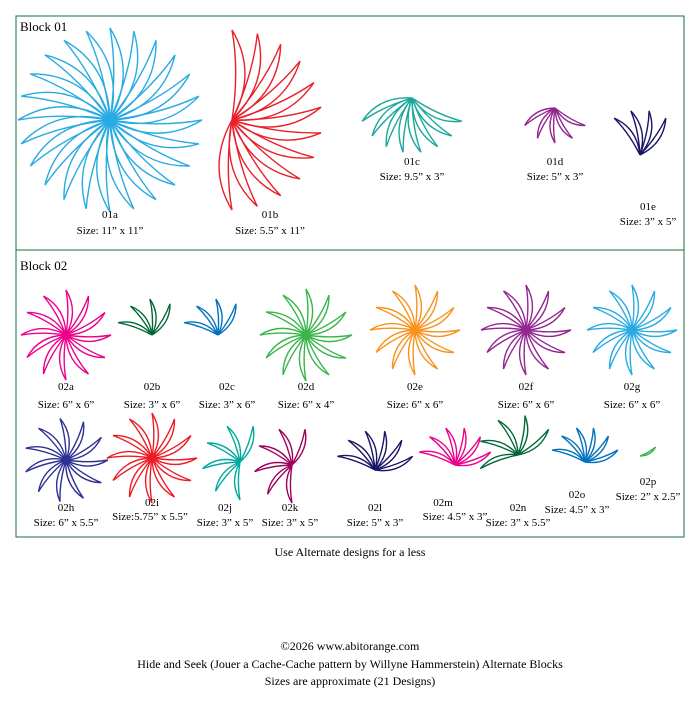  I want to click on design-id: 02e, so click(415, 387).